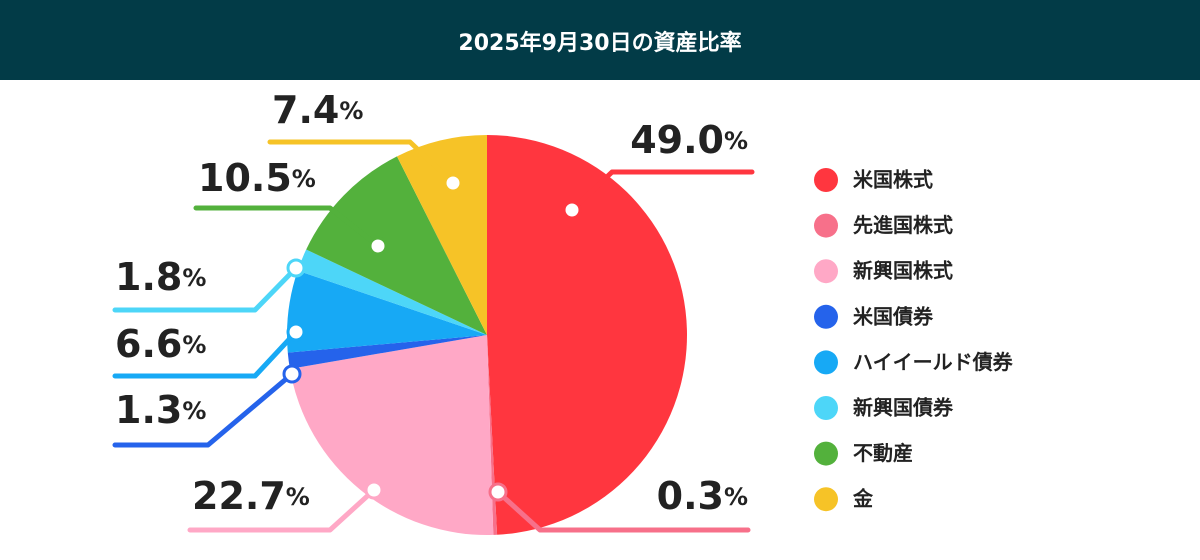 Image resolution: width=1200 pixels, height=560 pixels. What do you see at coordinates (317, 110) in the screenshot?
I see `value-label: 7.4%` at bounding box center [317, 110].